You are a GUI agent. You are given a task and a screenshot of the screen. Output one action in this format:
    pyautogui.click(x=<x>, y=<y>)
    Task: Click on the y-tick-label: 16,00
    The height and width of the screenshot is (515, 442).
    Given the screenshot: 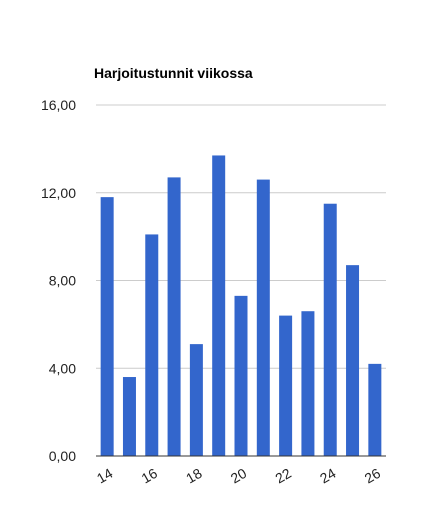 What is the action you would take?
    pyautogui.click(x=58, y=105)
    